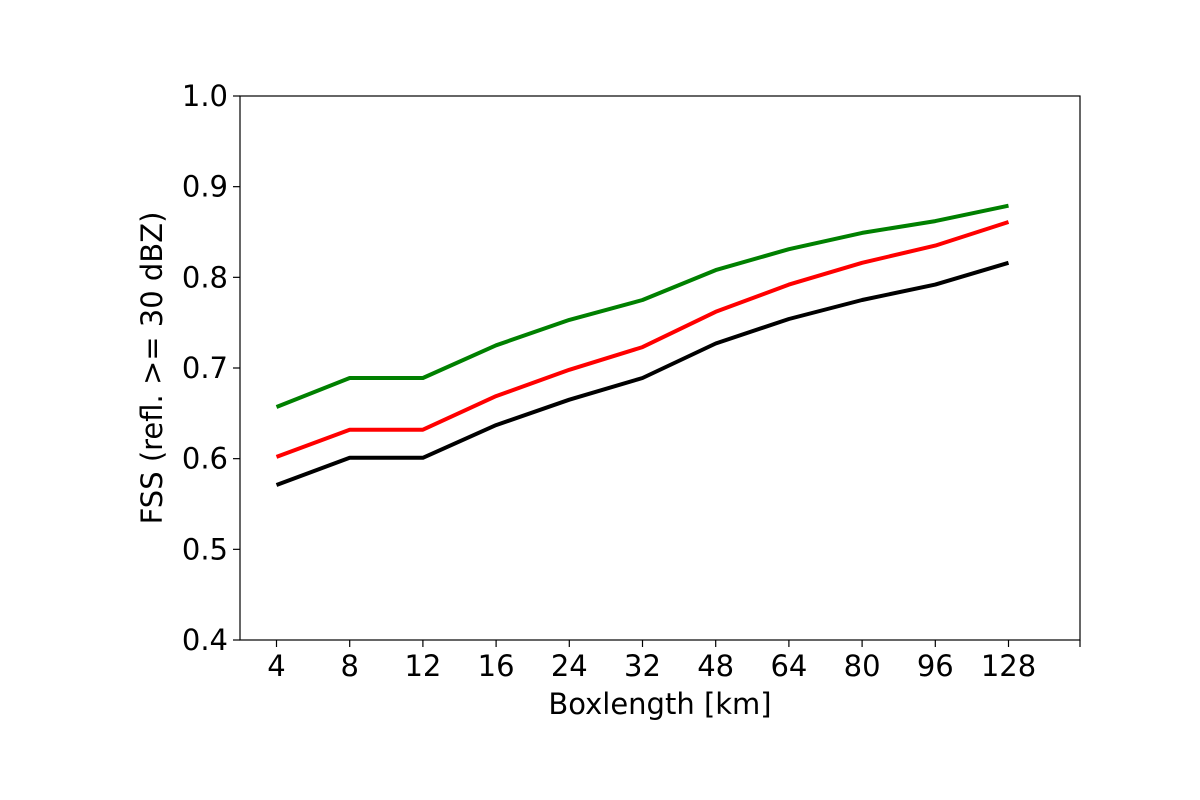 The image size is (1200, 800). I want to click on y-tick-label: 0.7, so click(205, 368).